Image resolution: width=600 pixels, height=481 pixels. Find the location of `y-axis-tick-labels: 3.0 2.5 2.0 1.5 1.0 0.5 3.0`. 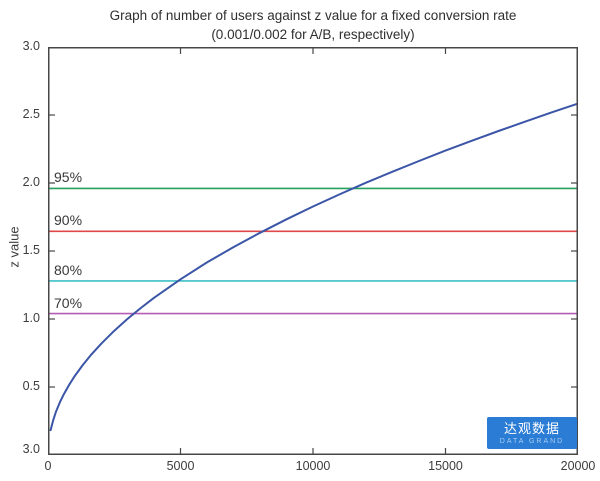

y-axis-tick-labels: 3.0 2.5 2.0 1.5 1.0 0.5 3.0 is located at coordinates (22, 247).